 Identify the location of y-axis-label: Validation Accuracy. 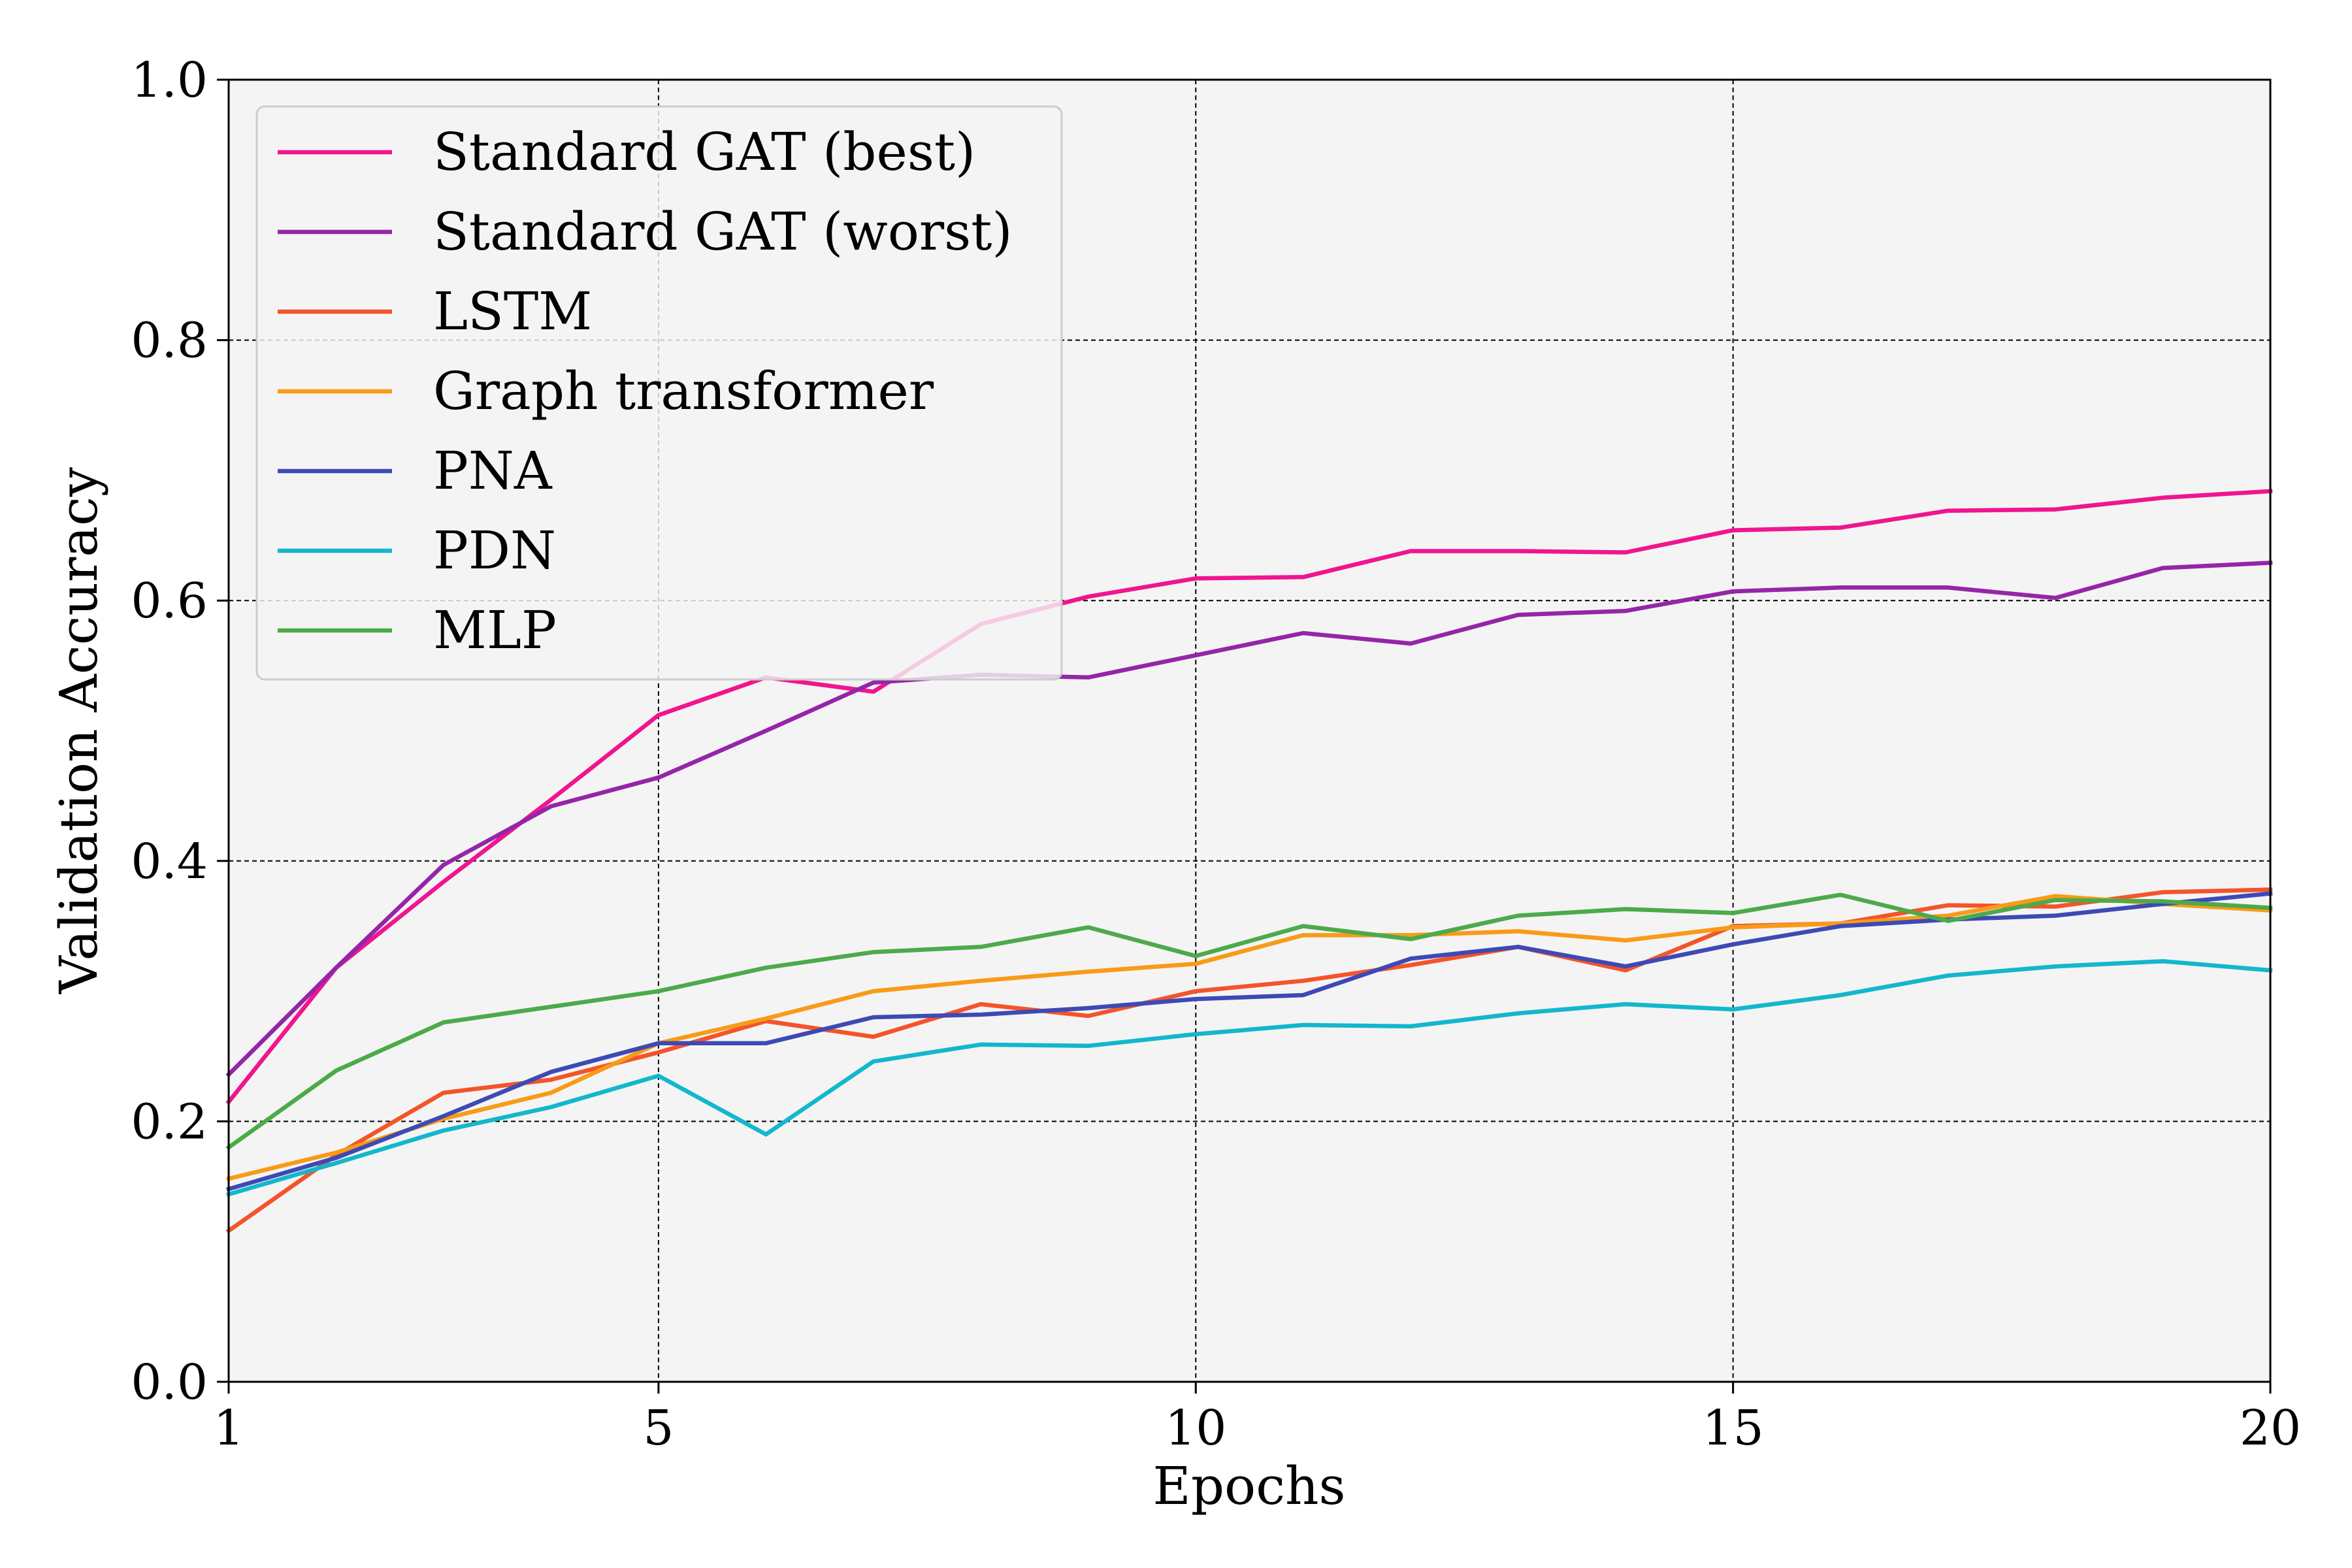
(78, 730).